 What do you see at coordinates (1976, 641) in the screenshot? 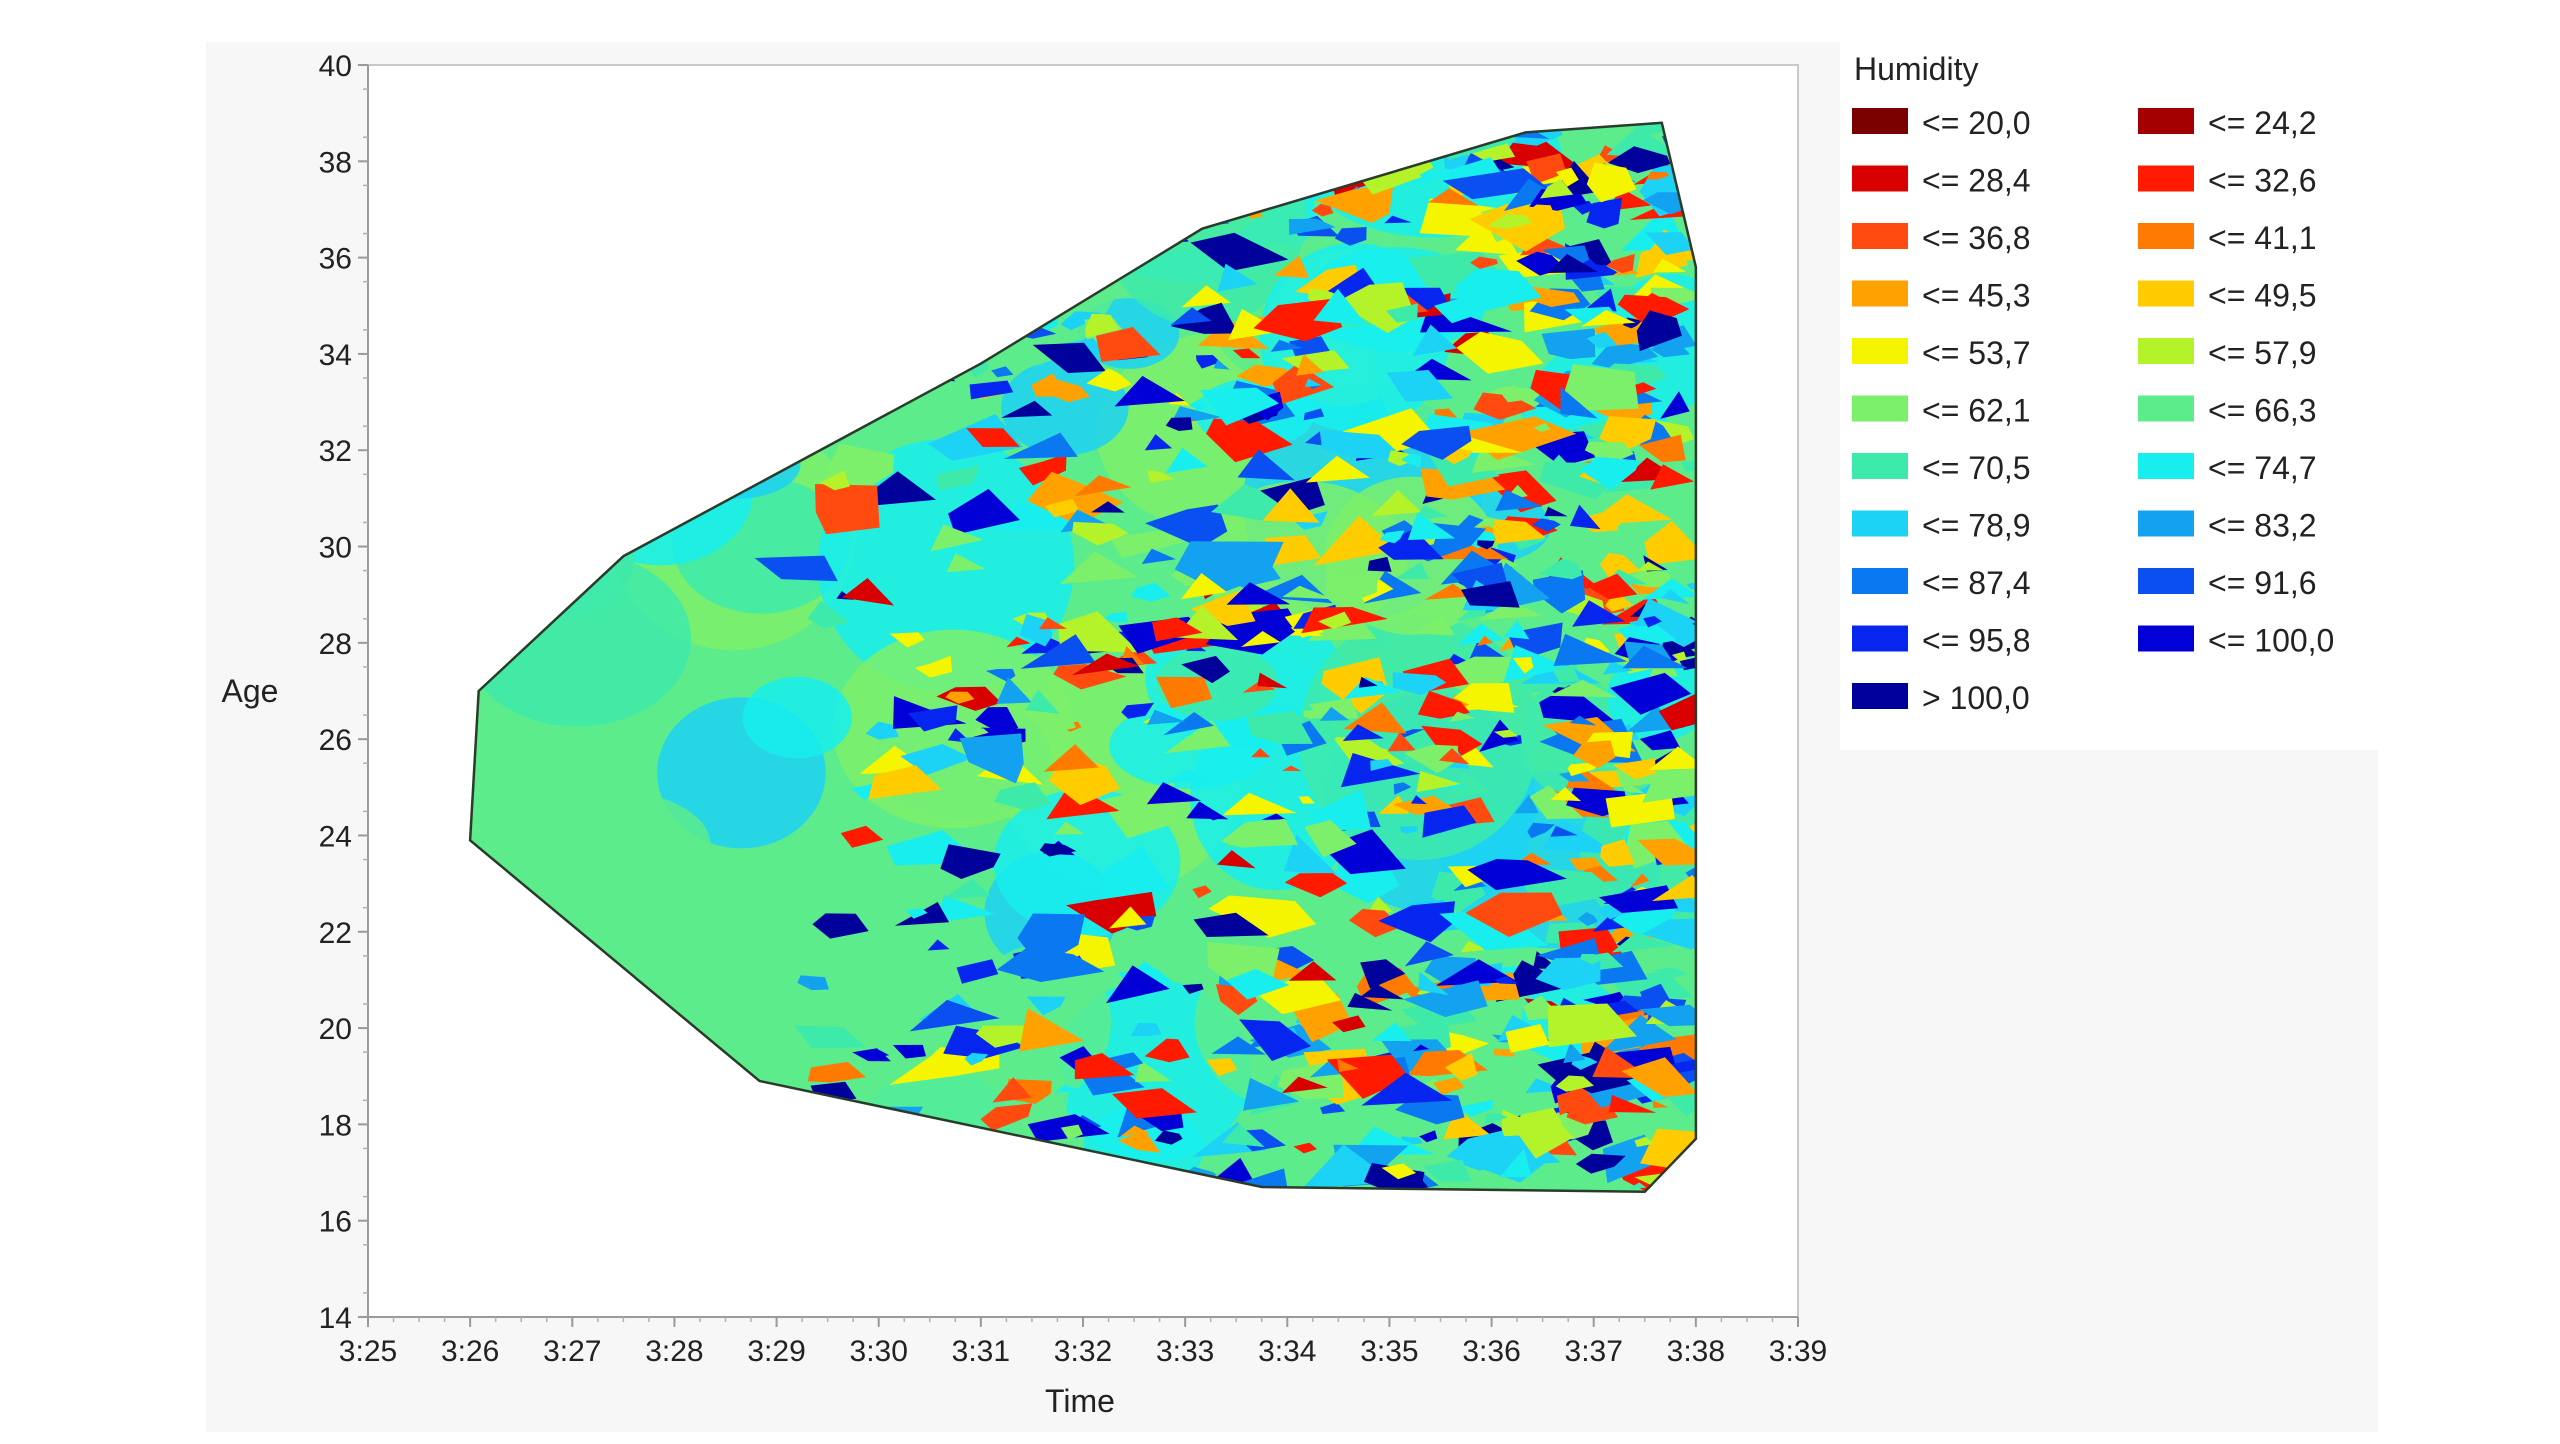
I see `legend-label: <= 95,8` at bounding box center [1976, 641].